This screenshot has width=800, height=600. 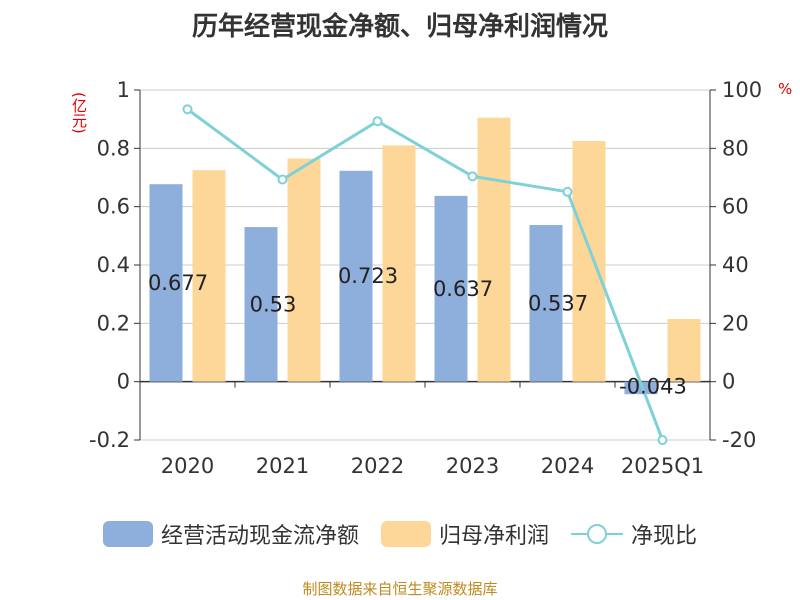 What do you see at coordinates (735, 265) in the screenshot?
I see `right-tick-label: 40` at bounding box center [735, 265].